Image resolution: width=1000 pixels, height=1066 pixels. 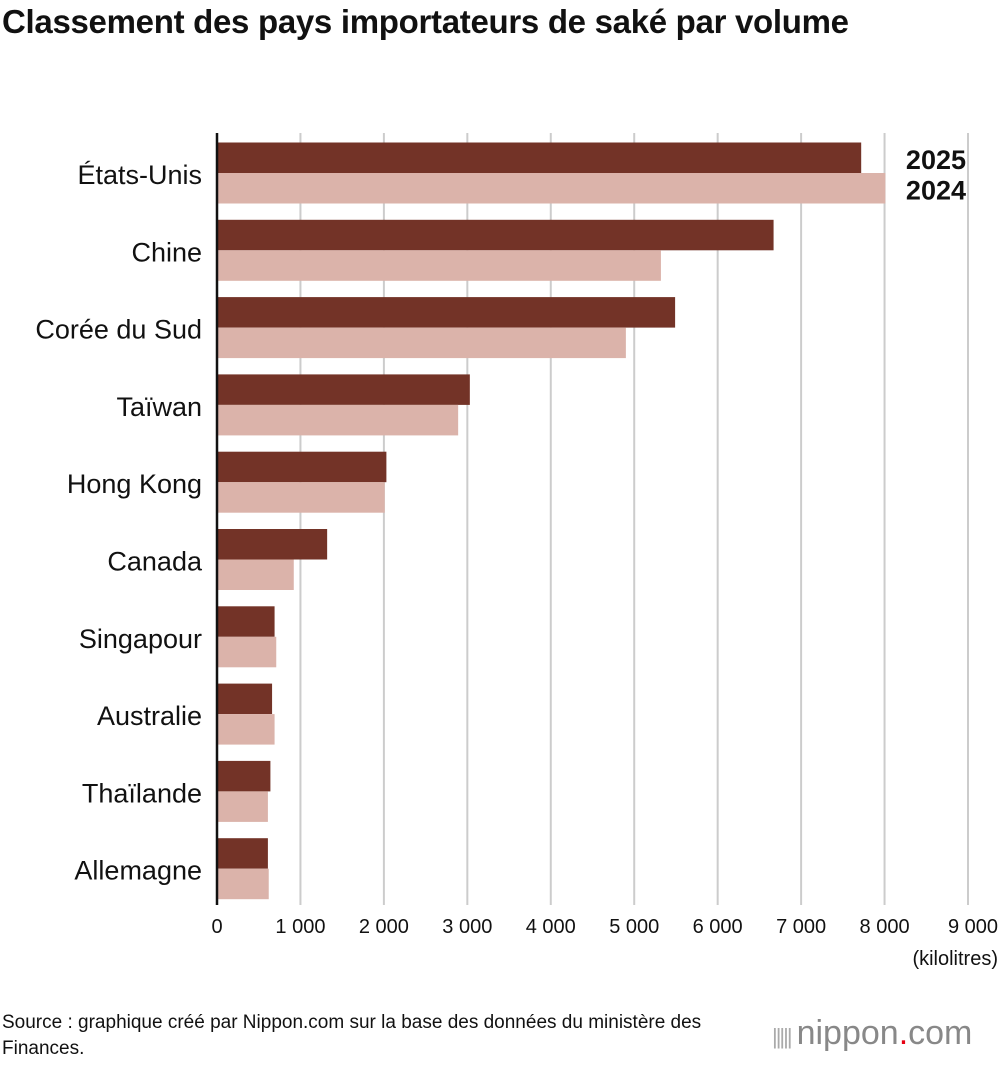 What do you see at coordinates (384, 927) in the screenshot?
I see `x-tick-label: 2 000` at bounding box center [384, 927].